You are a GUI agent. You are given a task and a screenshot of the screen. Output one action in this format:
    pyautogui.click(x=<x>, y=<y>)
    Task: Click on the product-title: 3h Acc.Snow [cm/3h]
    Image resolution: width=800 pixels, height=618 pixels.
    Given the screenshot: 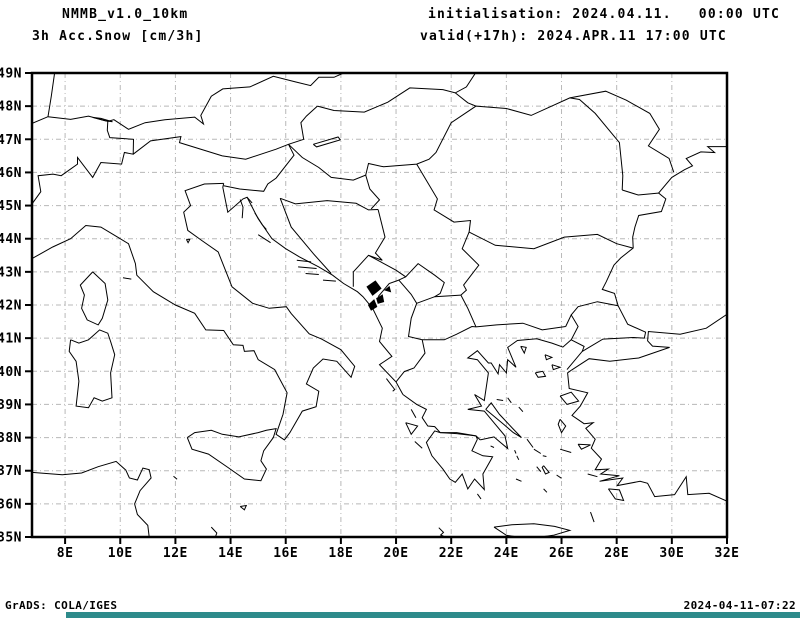 What is the action you would take?
    pyautogui.click(x=118, y=36)
    